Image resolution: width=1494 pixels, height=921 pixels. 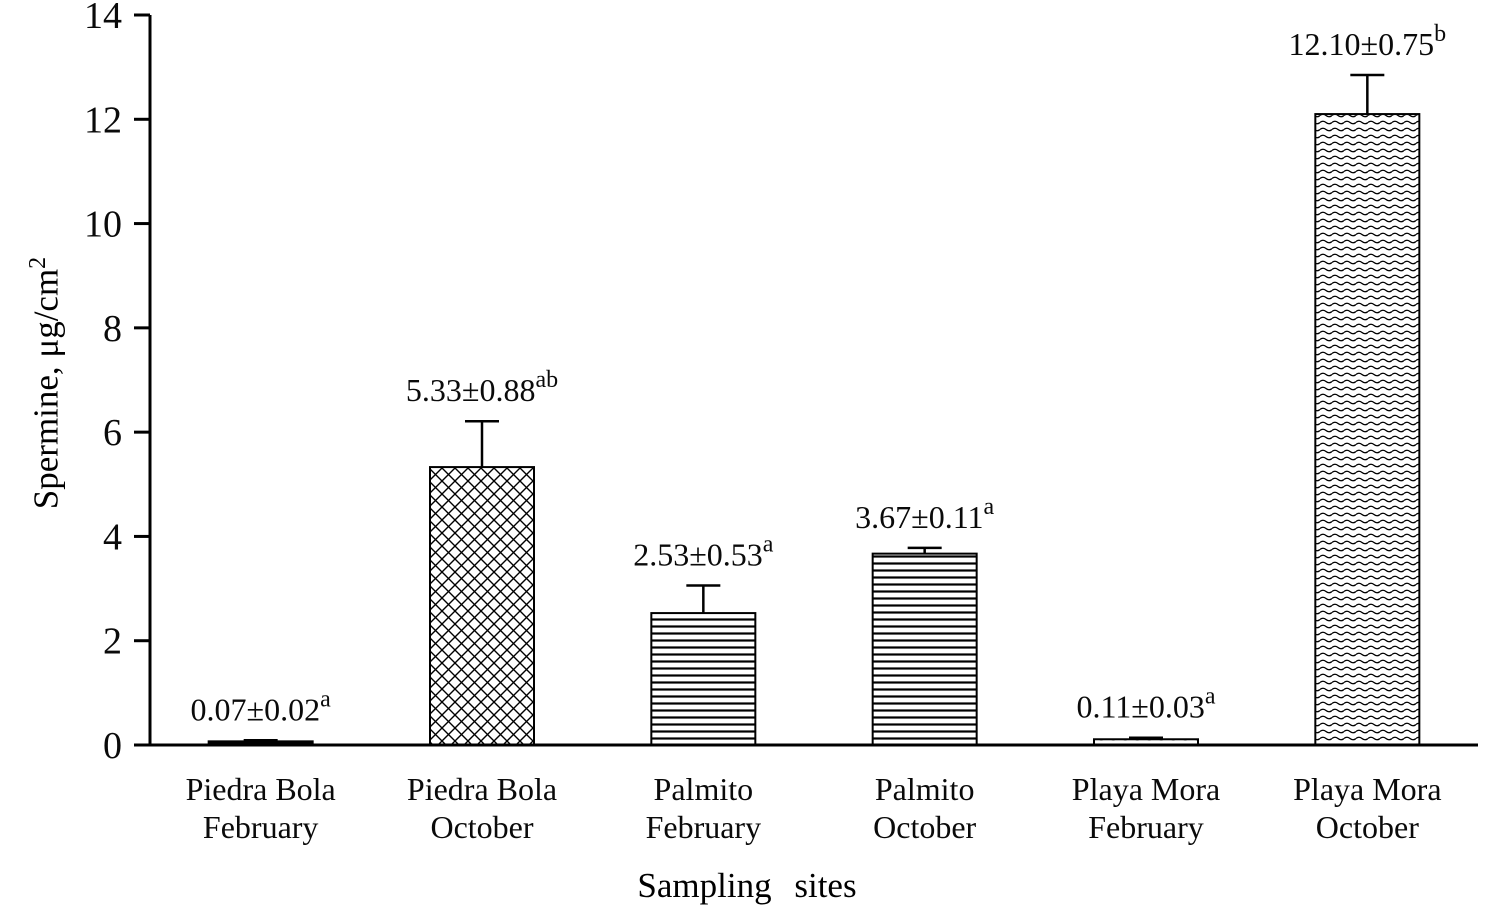 I want to click on y-tick-label: 6, so click(x=112, y=433).